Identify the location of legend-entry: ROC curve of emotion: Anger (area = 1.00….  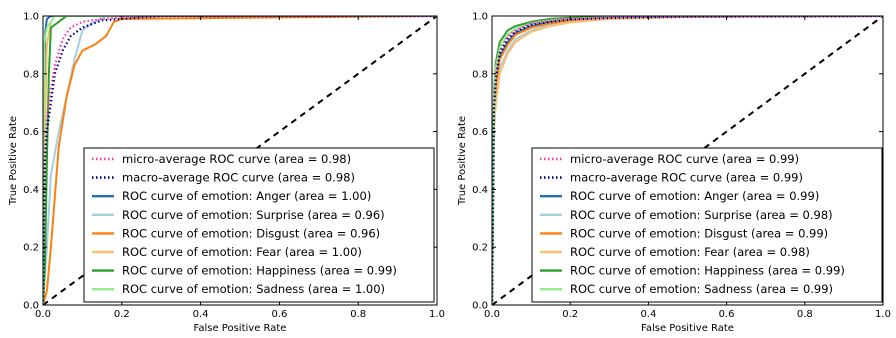
(246, 196).